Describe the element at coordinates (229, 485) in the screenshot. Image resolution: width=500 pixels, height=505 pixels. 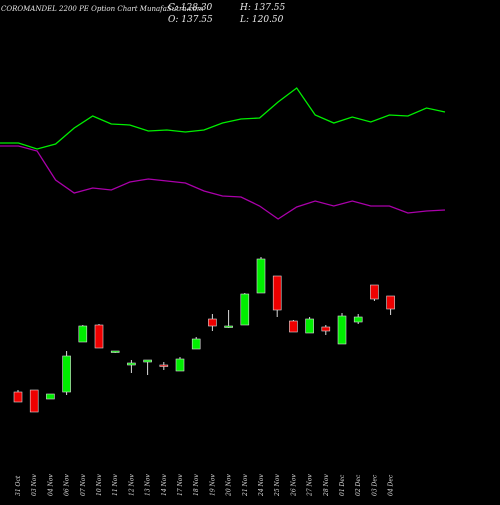
I see `x-tick-label: 20 Nov` at that location.